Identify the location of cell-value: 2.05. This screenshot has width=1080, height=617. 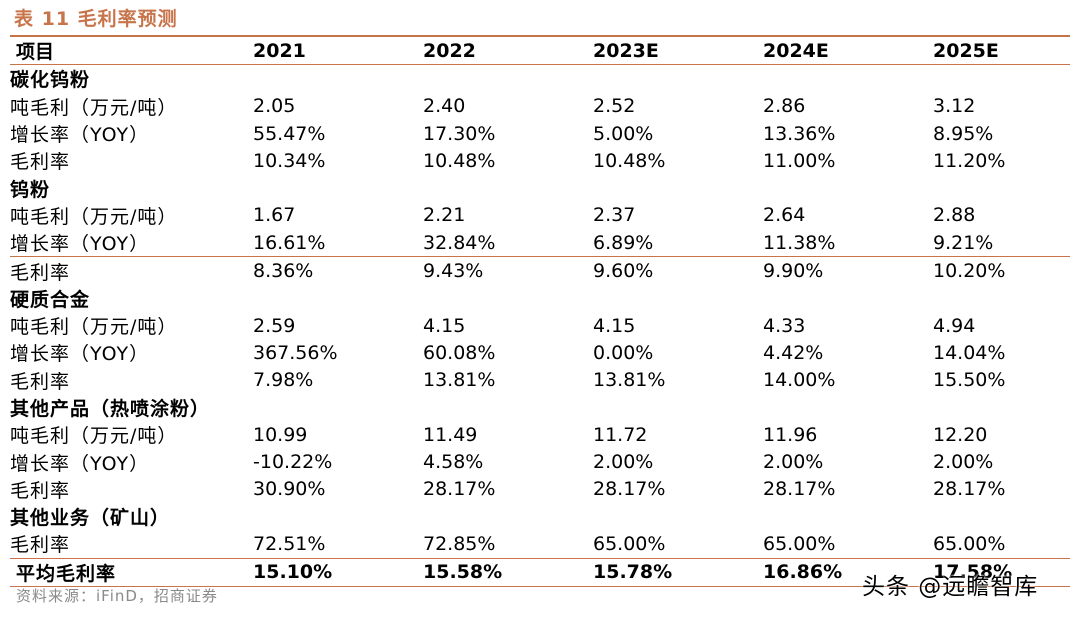
(274, 106).